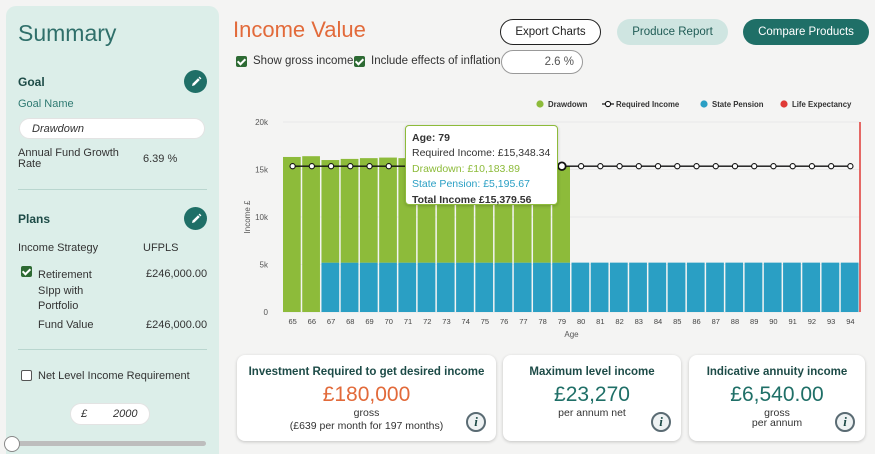 Image resolution: width=875 pixels, height=454 pixels. I want to click on tooltip-drawdown: Drawdown: £10,183.89, so click(466, 168).